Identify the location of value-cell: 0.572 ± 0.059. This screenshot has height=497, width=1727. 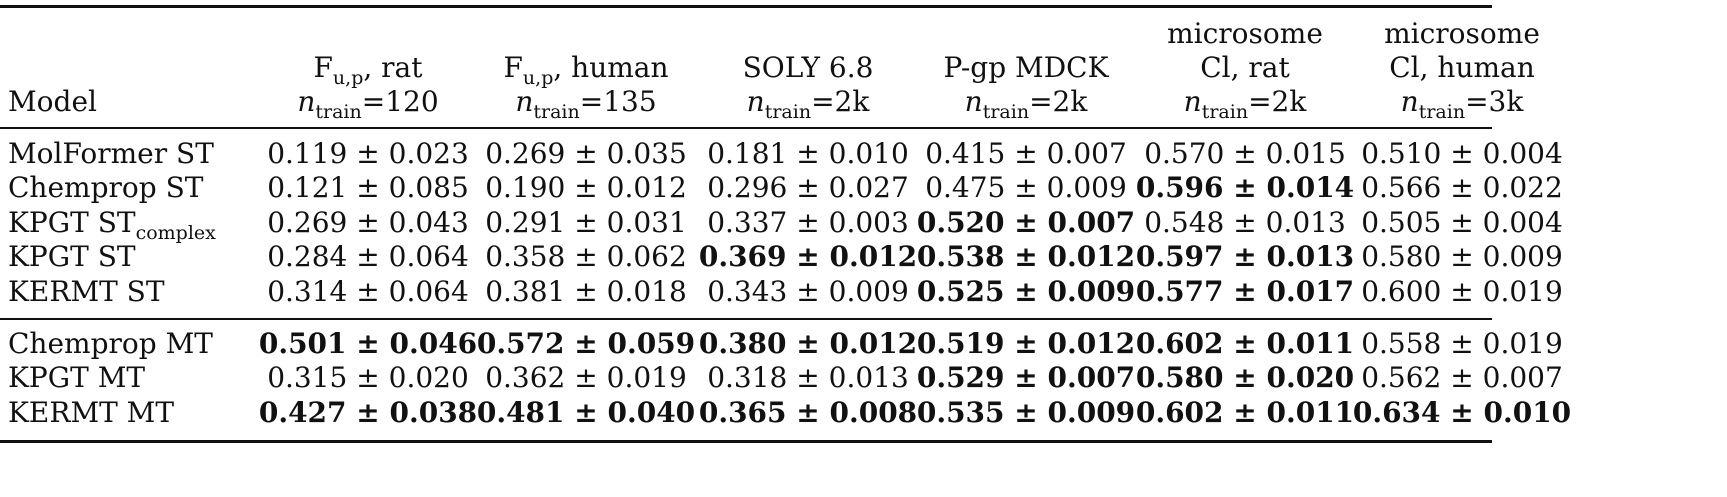
(586, 343).